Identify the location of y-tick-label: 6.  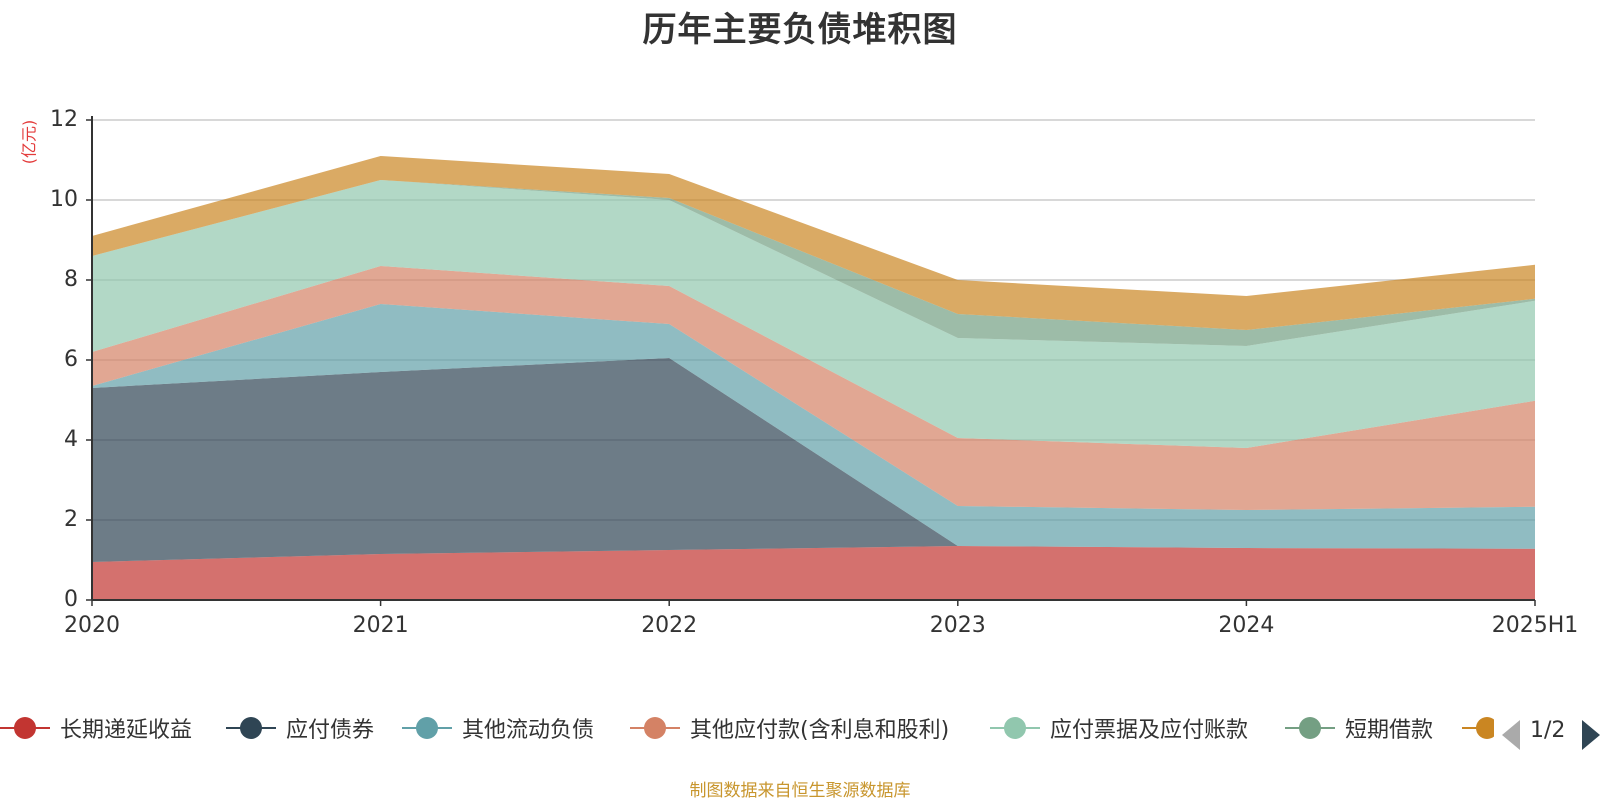
(71, 359).